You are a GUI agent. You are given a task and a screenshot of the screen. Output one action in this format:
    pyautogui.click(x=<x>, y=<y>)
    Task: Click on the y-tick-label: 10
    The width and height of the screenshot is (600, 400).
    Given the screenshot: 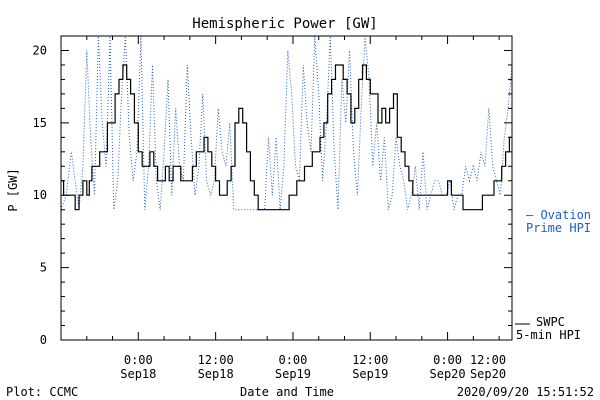 What is the action you would take?
    pyautogui.click(x=40, y=195)
    